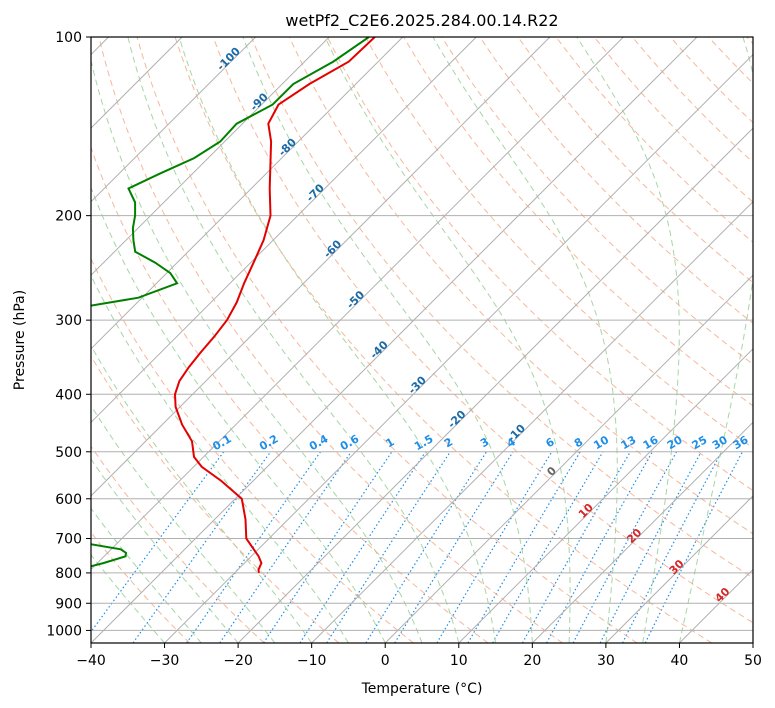 This screenshot has width=775, height=708. I want to click on x-tick-label: 50, so click(753, 661).